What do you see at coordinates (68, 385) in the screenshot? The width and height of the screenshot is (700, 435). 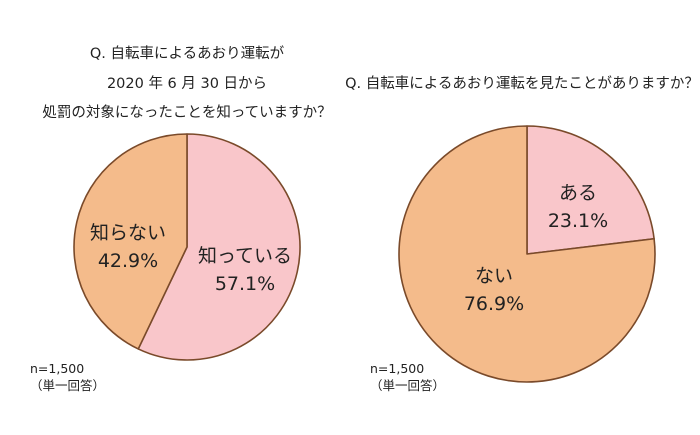 I see `chart1-note-answer-type: （単一回答）` at bounding box center [68, 385].